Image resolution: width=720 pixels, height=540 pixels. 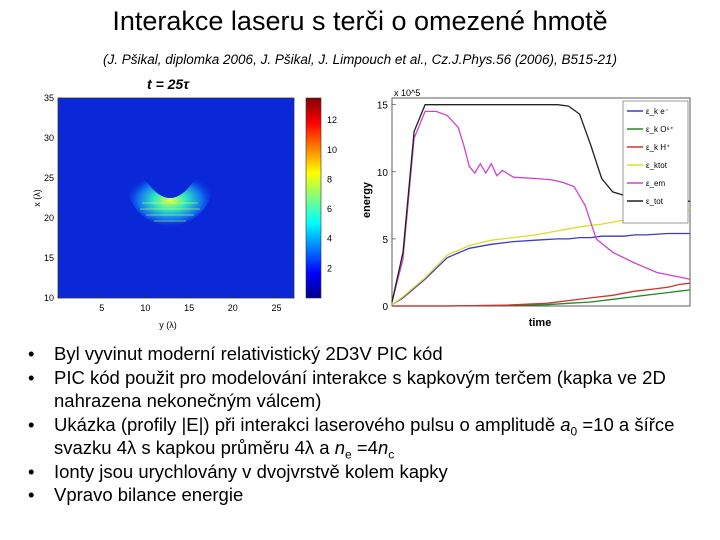 I want to click on legend-entry: ε_k e⁻, so click(x=657, y=111).